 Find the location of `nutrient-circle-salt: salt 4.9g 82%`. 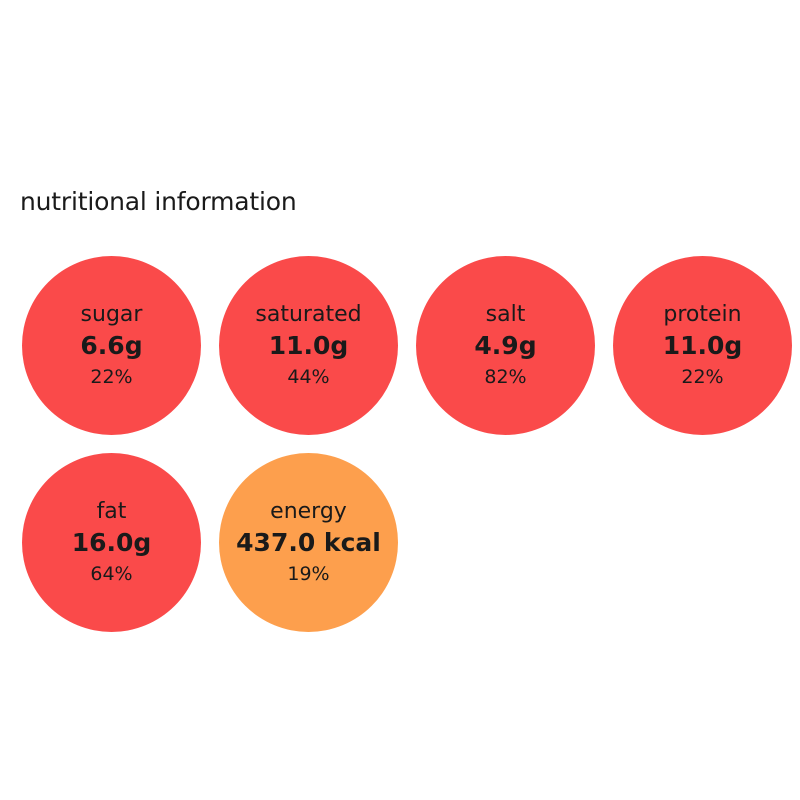

nutrient-circle-salt: salt 4.9g 82% is located at coordinates (505, 345).